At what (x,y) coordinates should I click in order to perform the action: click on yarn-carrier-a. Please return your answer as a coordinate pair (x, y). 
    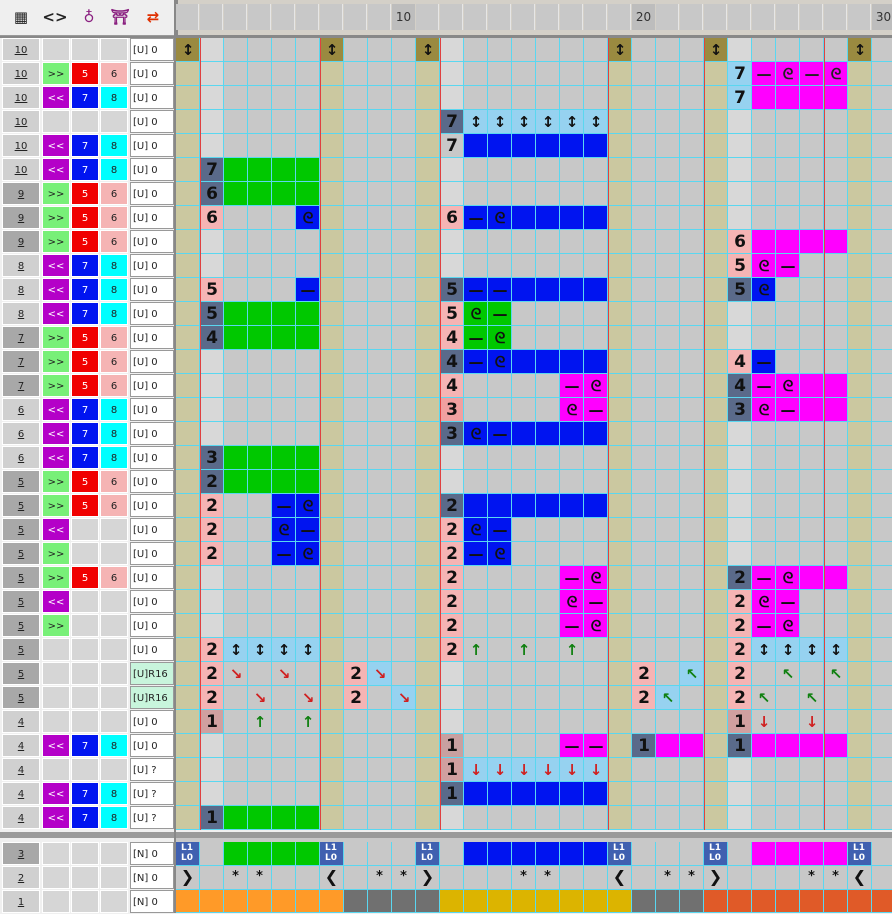
    Looking at the image, I should click on (85, 625).